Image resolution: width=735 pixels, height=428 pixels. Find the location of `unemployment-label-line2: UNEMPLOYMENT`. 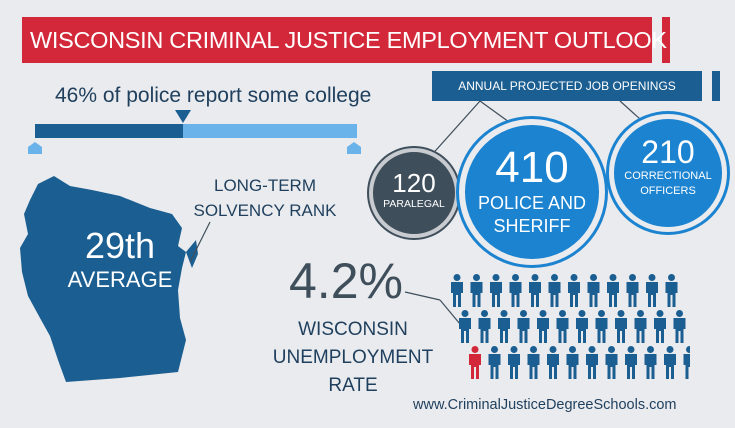

unemployment-label-line2: UNEMPLOYMENT is located at coordinates (353, 357).